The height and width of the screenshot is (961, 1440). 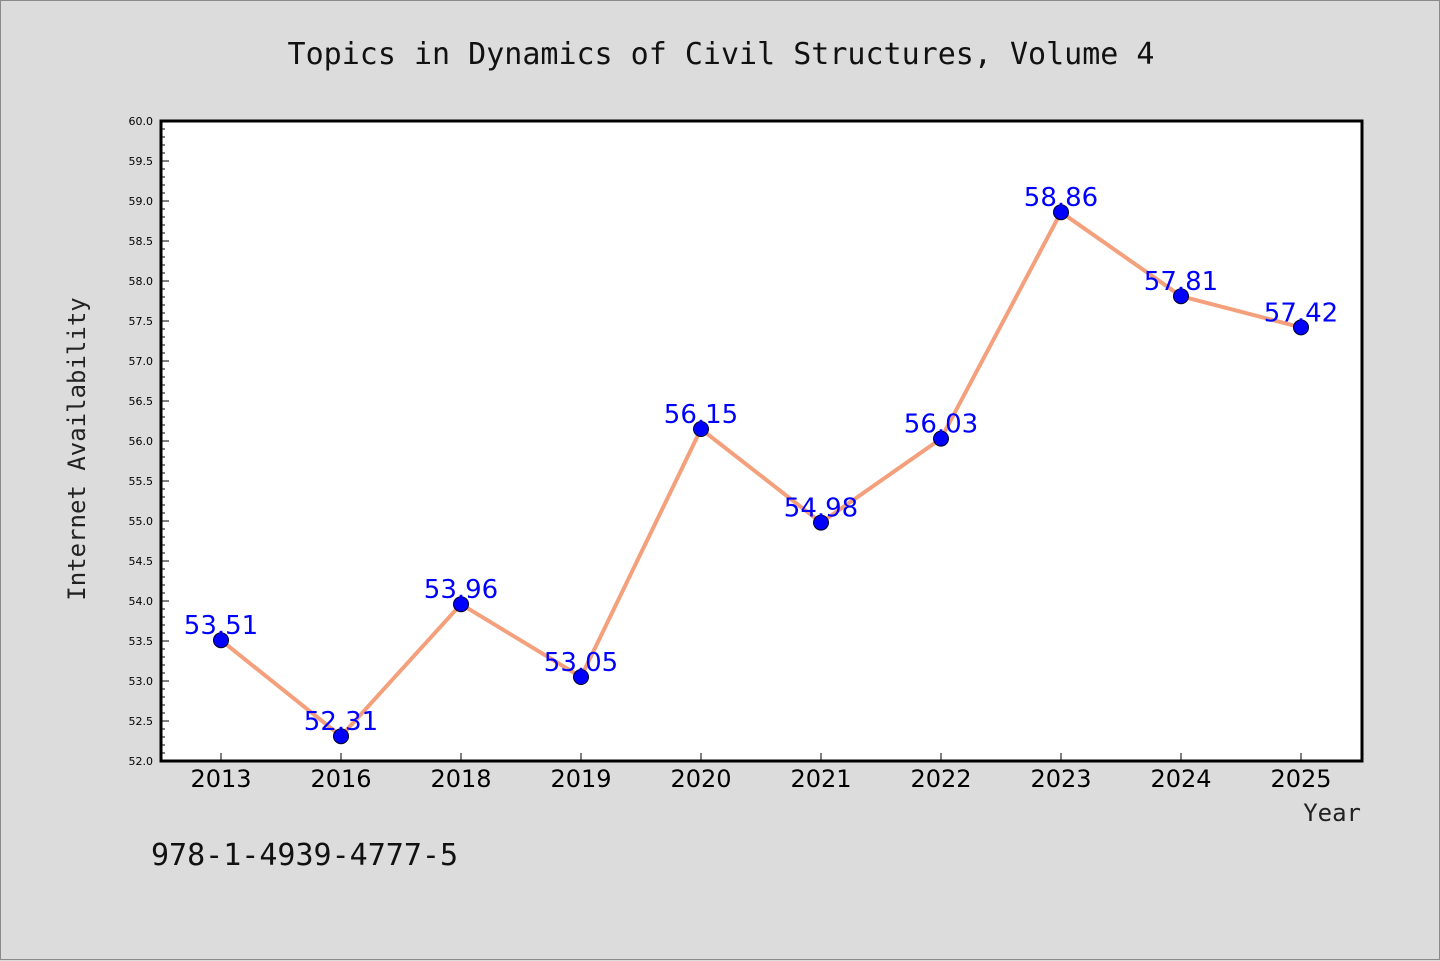 I want to click on x-tick-label: 2023, so click(x=1060, y=779).